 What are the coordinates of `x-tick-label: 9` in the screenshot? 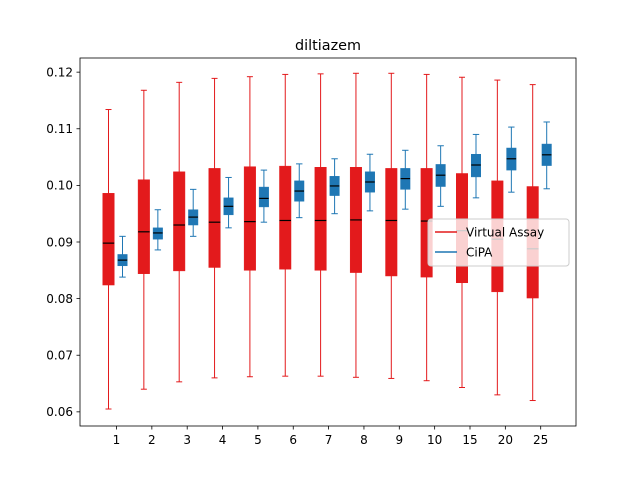 It's located at (399, 440).